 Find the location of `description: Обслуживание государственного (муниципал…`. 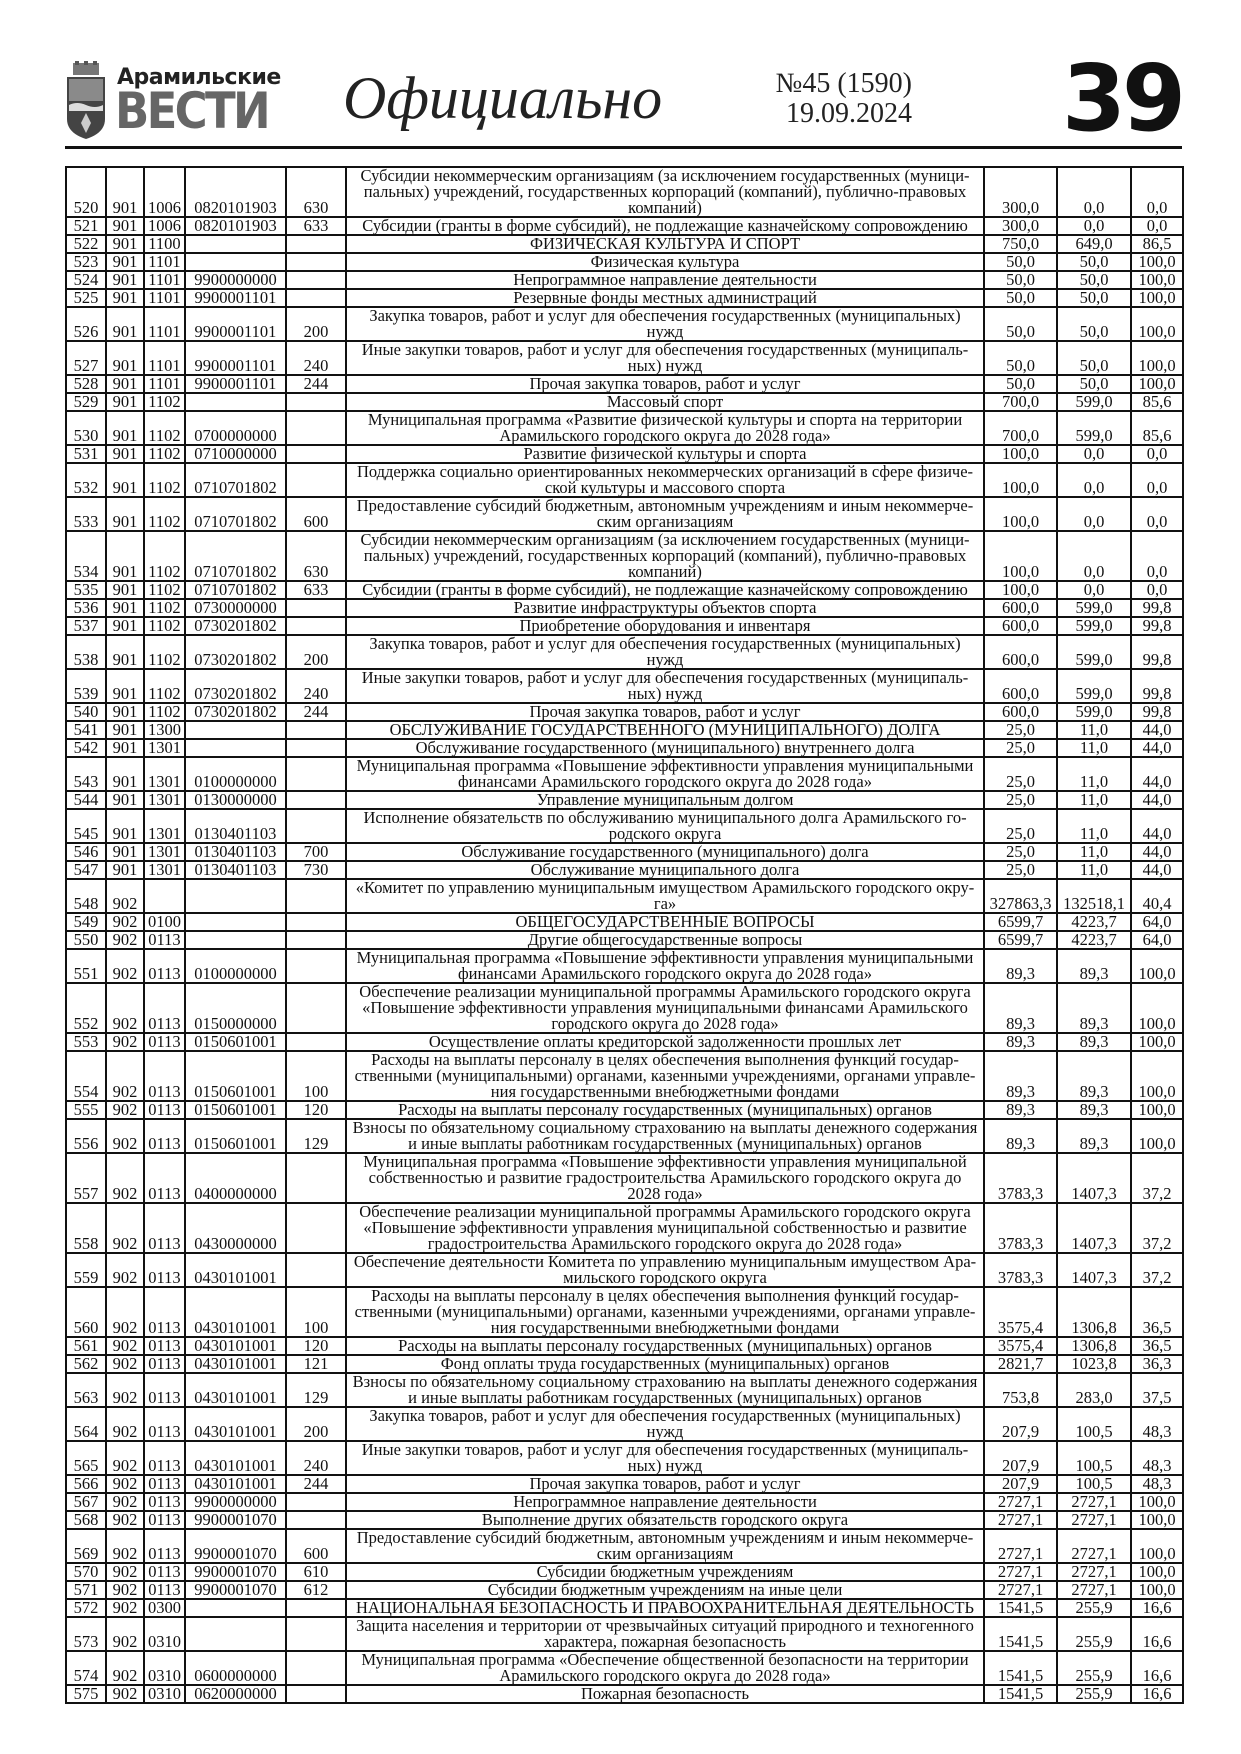

description: Обслуживание государственного (муниципал… is located at coordinates (665, 748).